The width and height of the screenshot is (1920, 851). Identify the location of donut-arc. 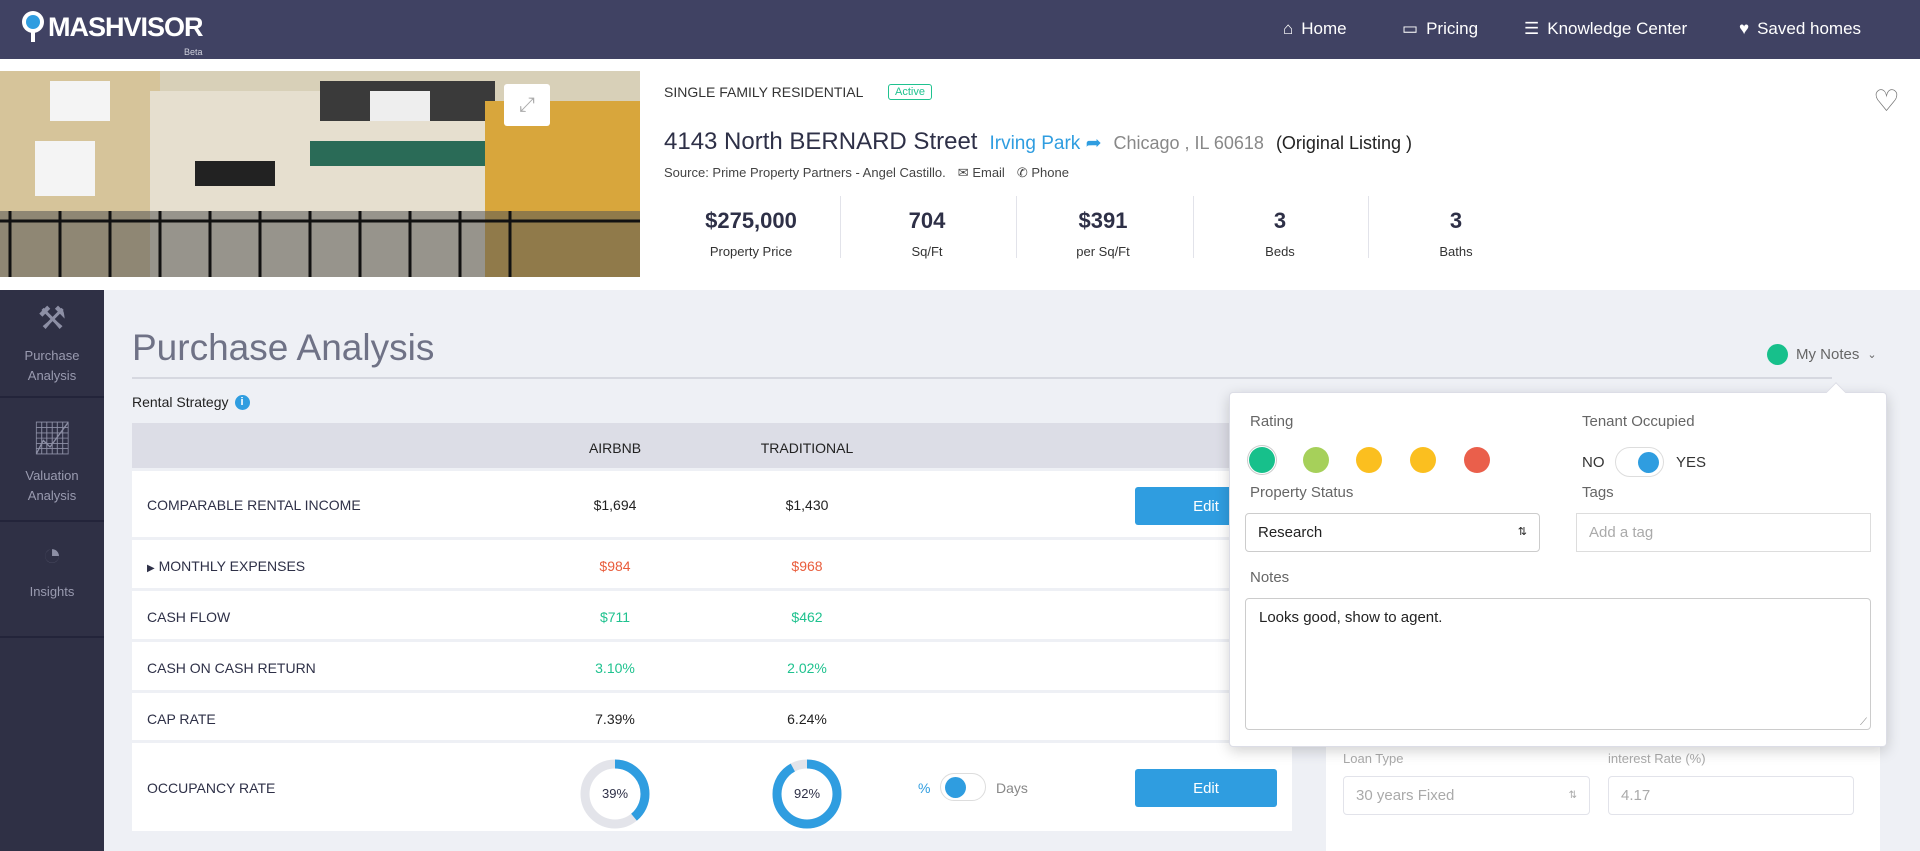
(615, 794).